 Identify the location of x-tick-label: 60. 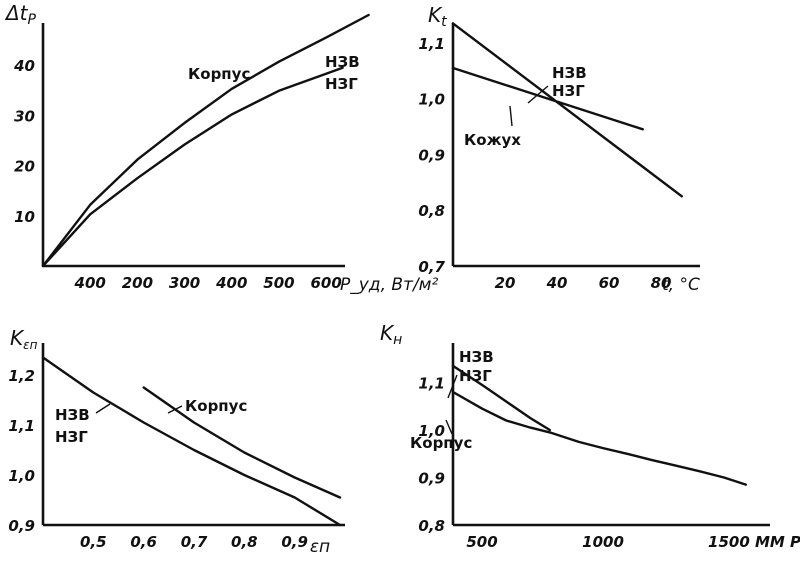
(609, 283).